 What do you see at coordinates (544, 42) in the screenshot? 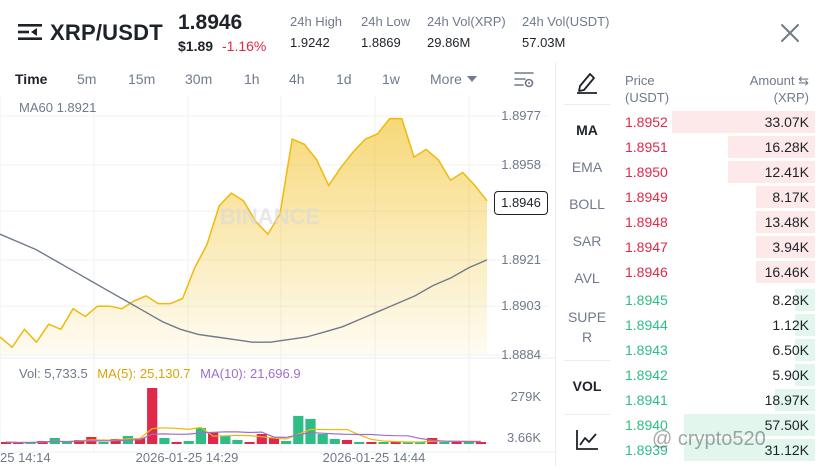
I see `stat-value: 57.03M` at bounding box center [544, 42].